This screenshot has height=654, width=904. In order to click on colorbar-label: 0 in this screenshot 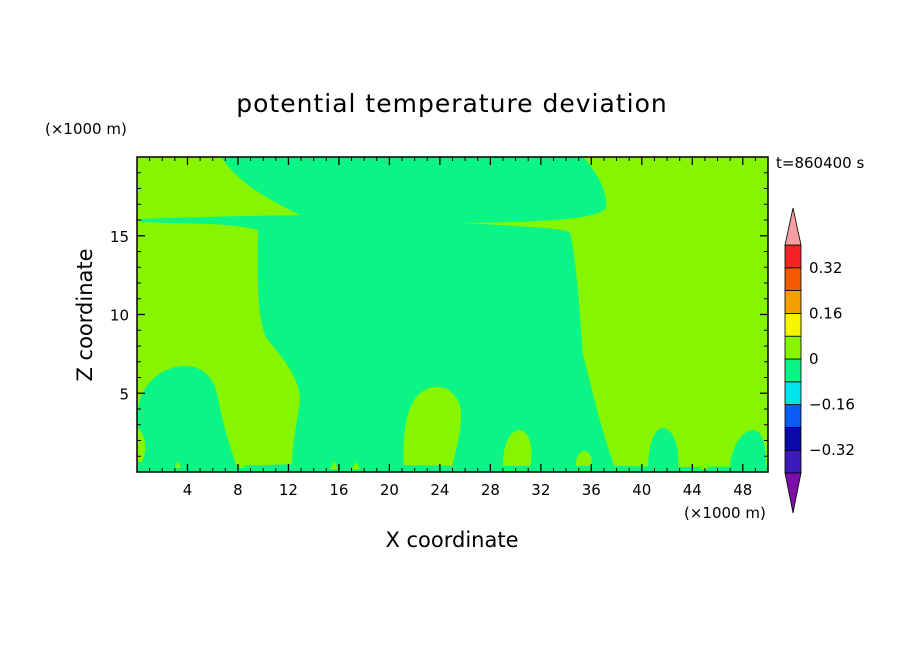, I will do `click(814, 359)`.